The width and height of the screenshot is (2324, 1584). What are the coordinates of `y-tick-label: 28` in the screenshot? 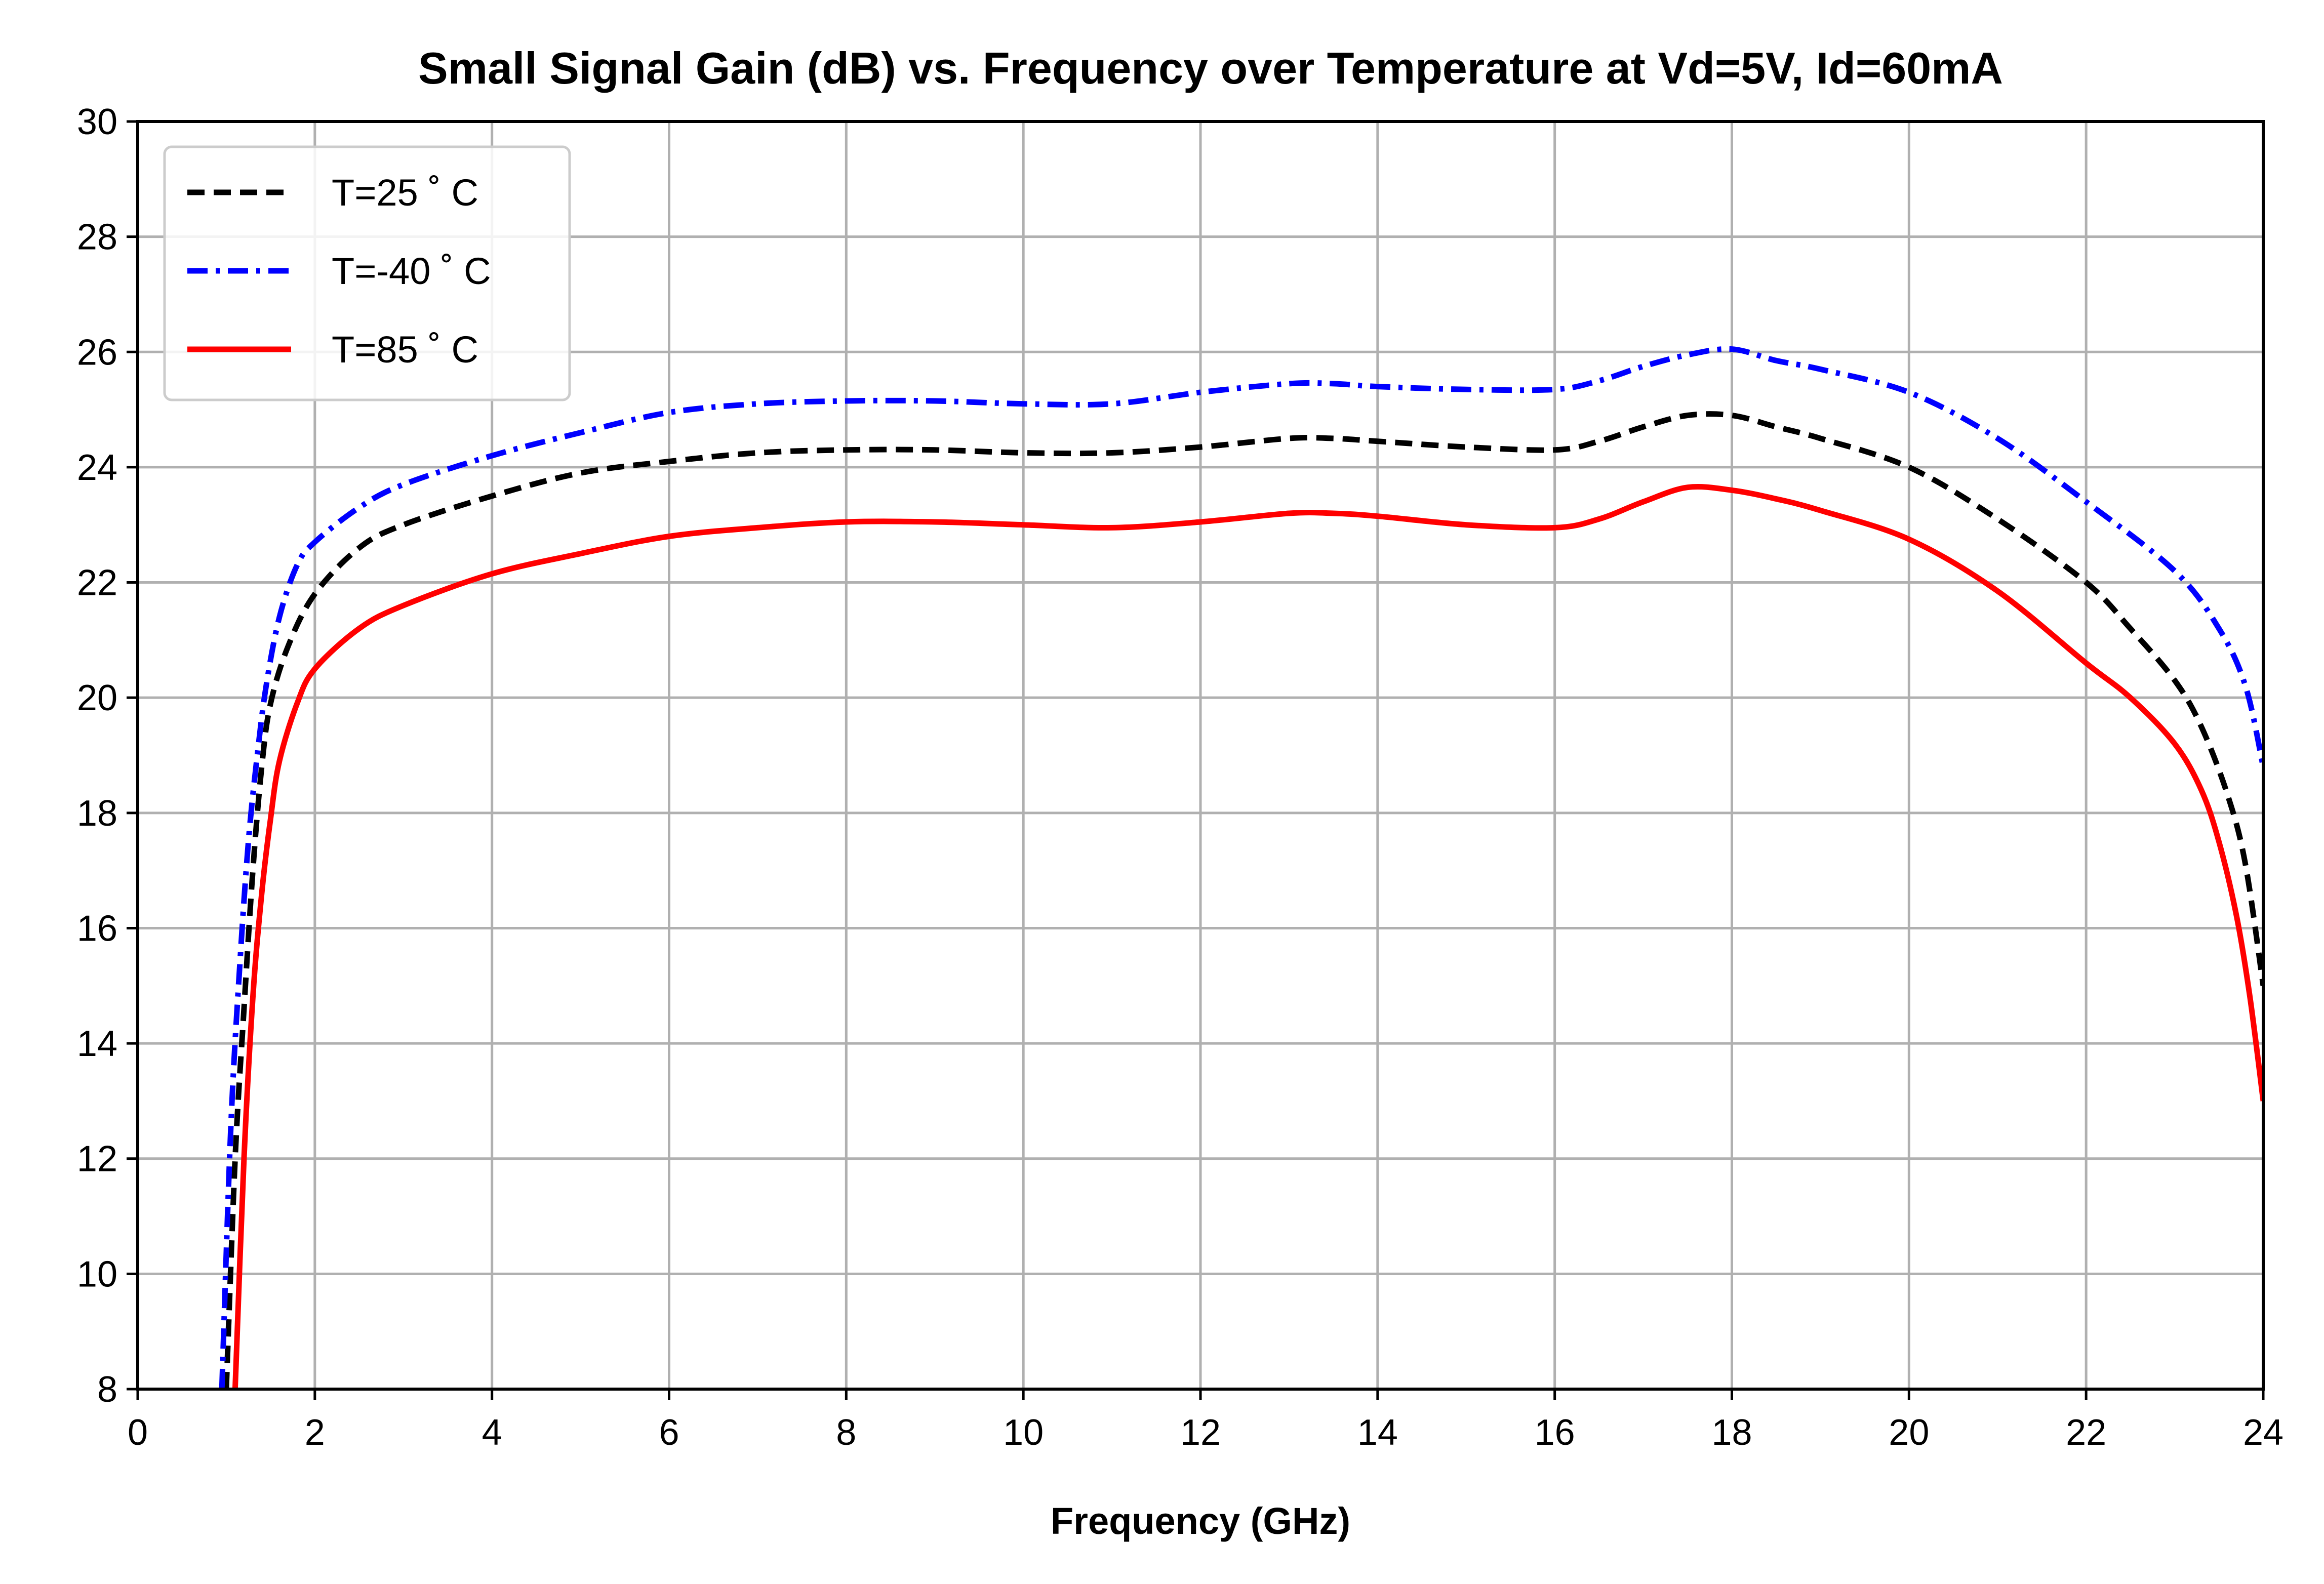 It's located at (97, 237).